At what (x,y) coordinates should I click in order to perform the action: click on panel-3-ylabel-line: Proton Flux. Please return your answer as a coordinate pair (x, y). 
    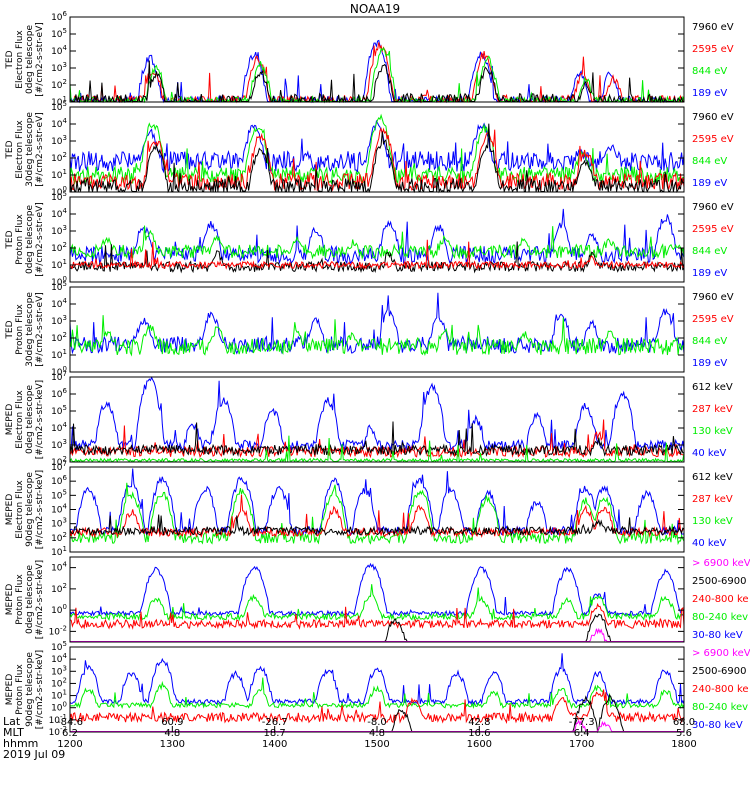
    Looking at the image, I should click on (20, 239).